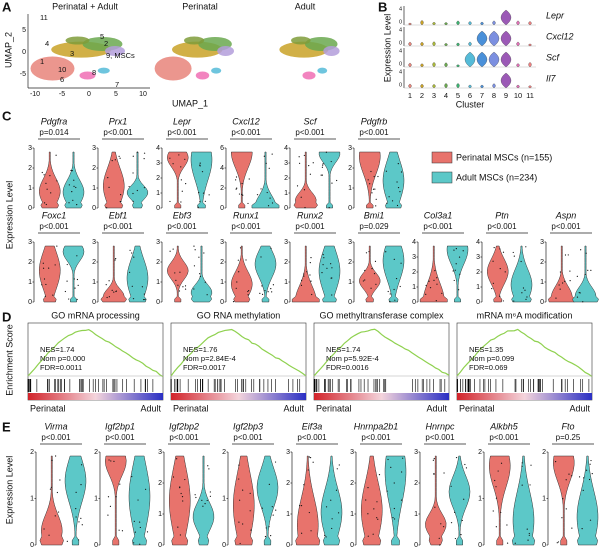 This screenshot has width=600, height=549. What do you see at coordinates (182, 121) in the screenshot?
I see `gene-name: Lepr` at bounding box center [182, 121].